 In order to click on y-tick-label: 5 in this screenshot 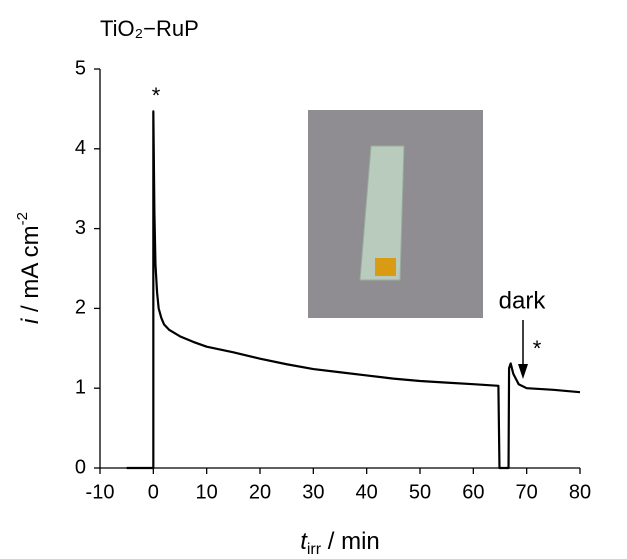, I will do `click(80, 68)`.